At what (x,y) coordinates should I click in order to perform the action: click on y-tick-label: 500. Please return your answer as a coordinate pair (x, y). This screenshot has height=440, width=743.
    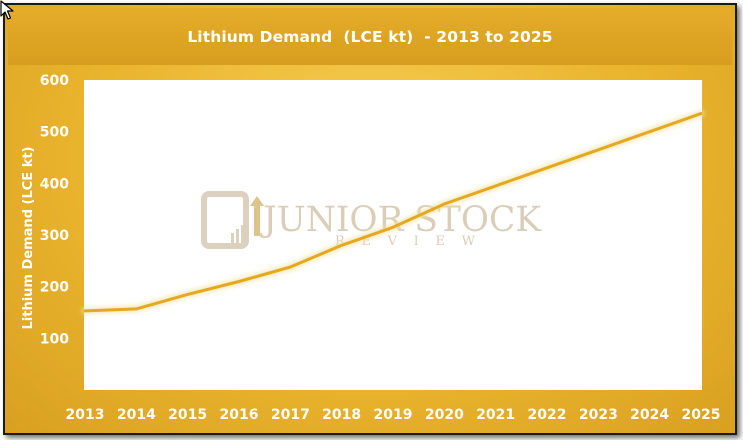
    Looking at the image, I should click on (54, 133).